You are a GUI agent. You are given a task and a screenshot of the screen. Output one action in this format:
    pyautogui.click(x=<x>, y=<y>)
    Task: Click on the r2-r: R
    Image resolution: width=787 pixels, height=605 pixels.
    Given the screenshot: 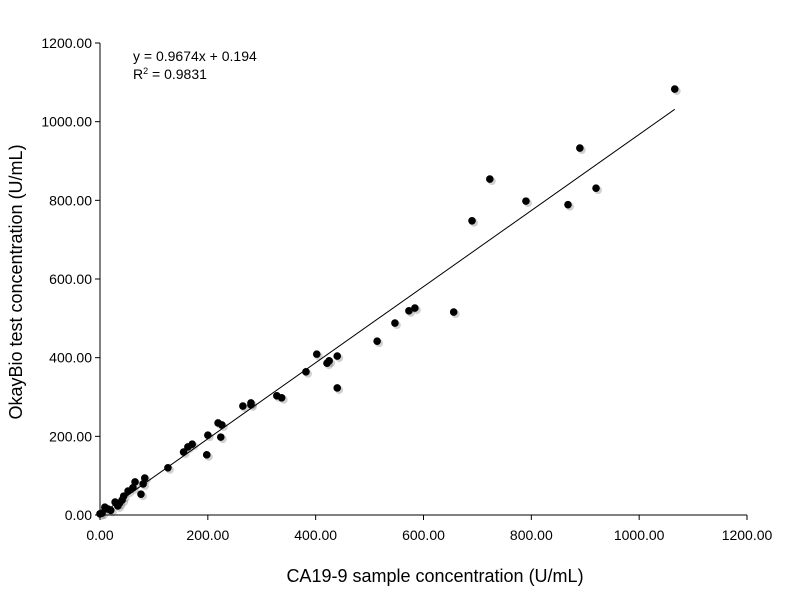 What is the action you would take?
    pyautogui.click(x=138, y=74)
    